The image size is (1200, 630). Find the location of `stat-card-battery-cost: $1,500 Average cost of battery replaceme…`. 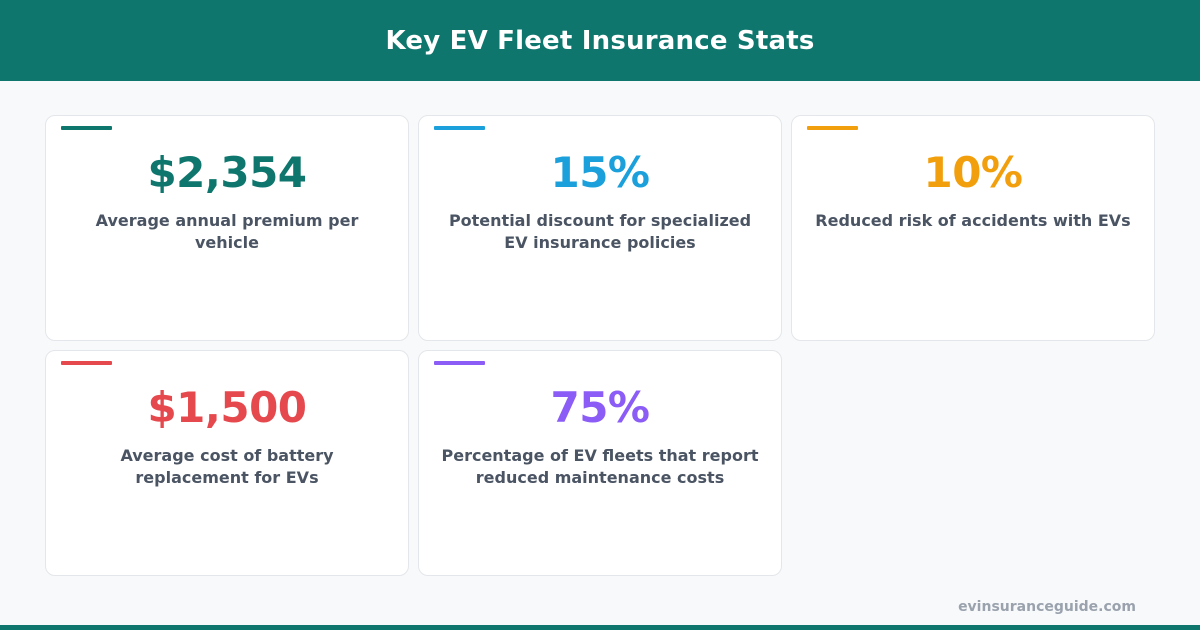

stat-card-battery-cost: $1,500 Average cost of battery replaceme… is located at coordinates (227, 463).